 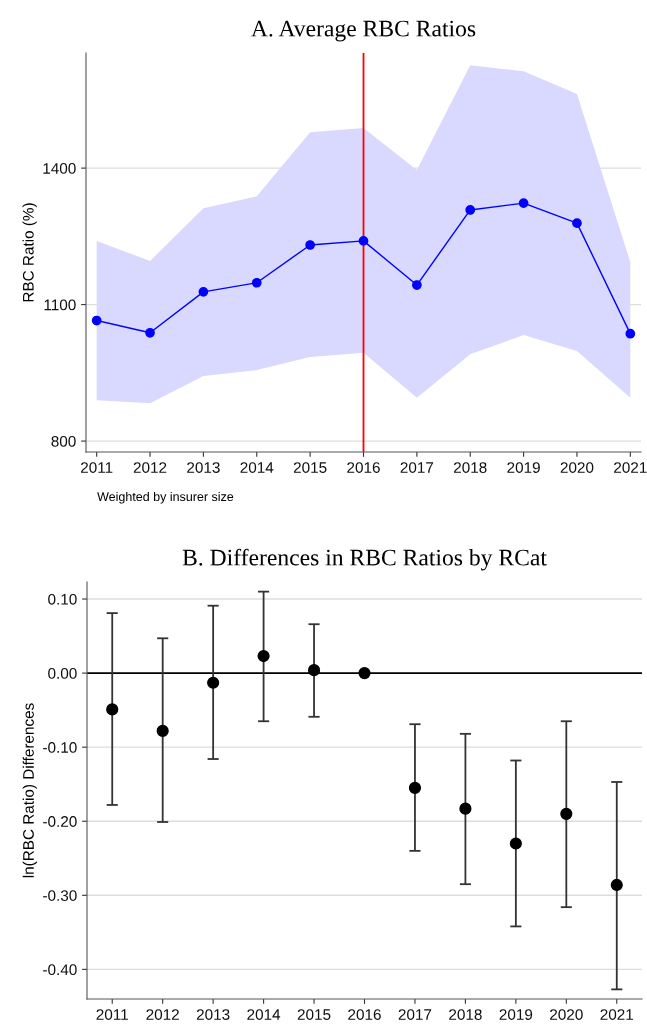 I want to click on chart-title: B. Differences in RBC Ratios by RCat, so click(x=364, y=559).